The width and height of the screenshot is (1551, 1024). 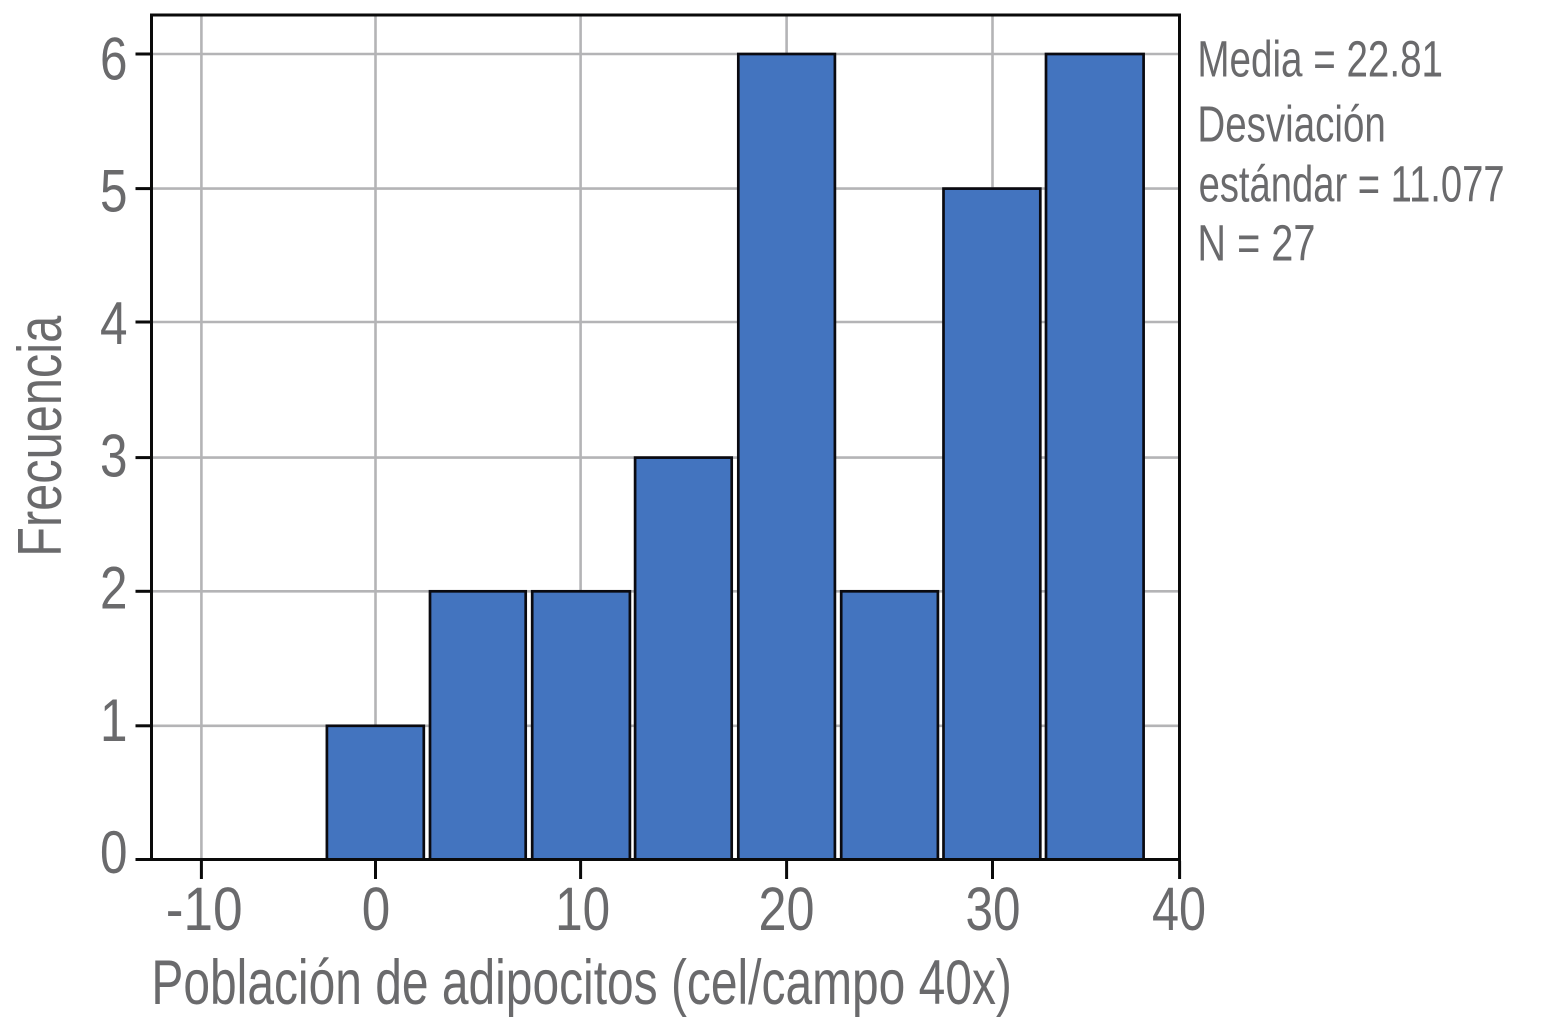 What do you see at coordinates (1291, 124) in the screenshot?
I see `svg-text: Desviación` at bounding box center [1291, 124].